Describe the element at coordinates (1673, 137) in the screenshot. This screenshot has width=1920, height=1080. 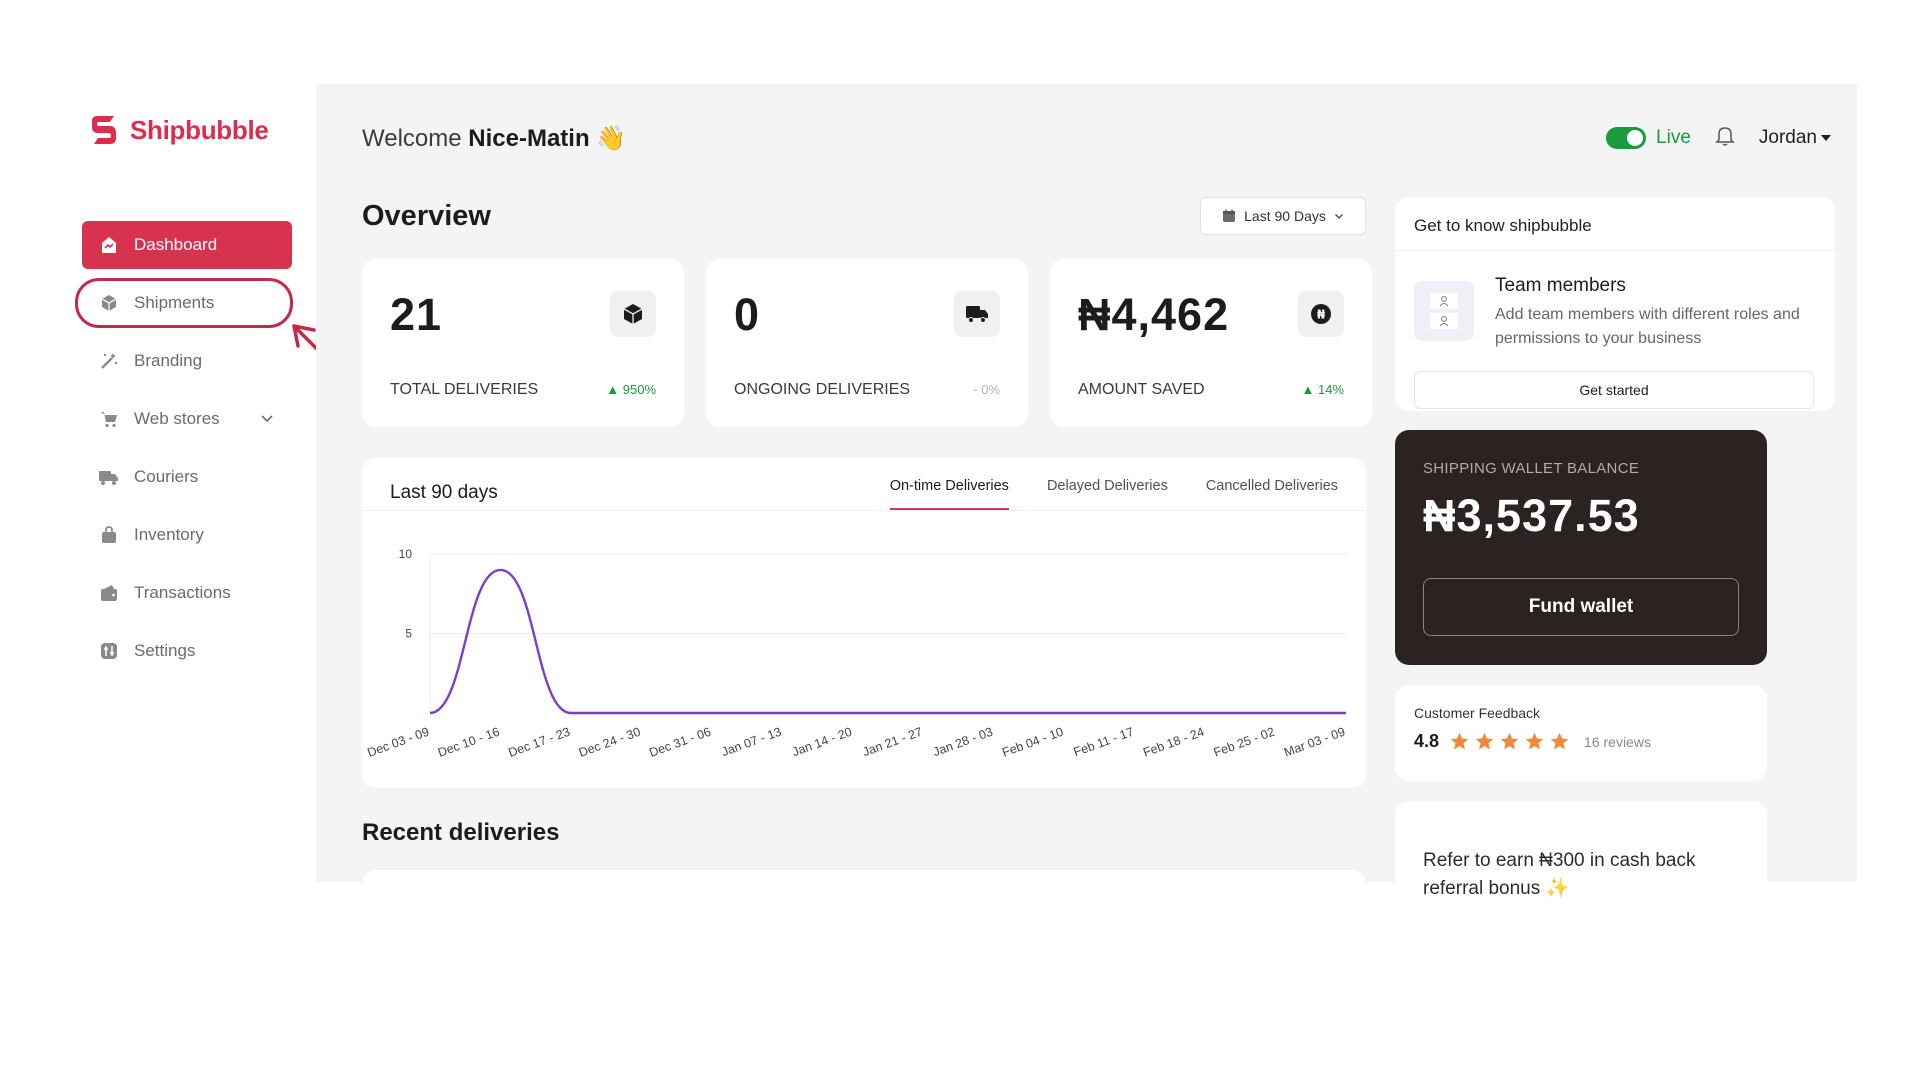
I see `live-label: Live` at that location.